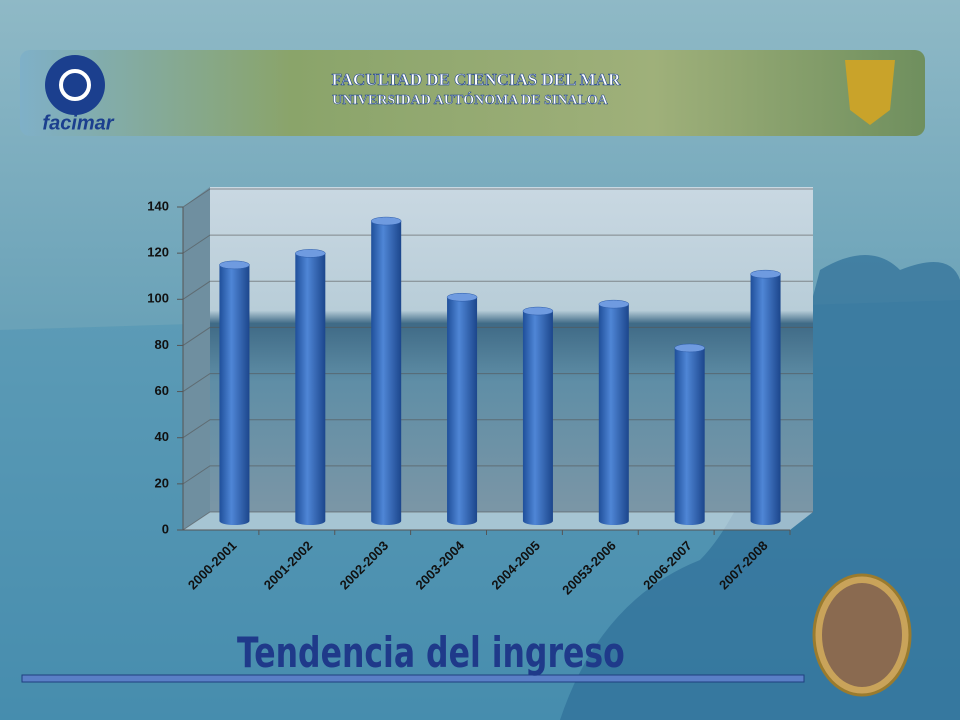  I want to click on y-tick-label: 20, so click(162, 482).